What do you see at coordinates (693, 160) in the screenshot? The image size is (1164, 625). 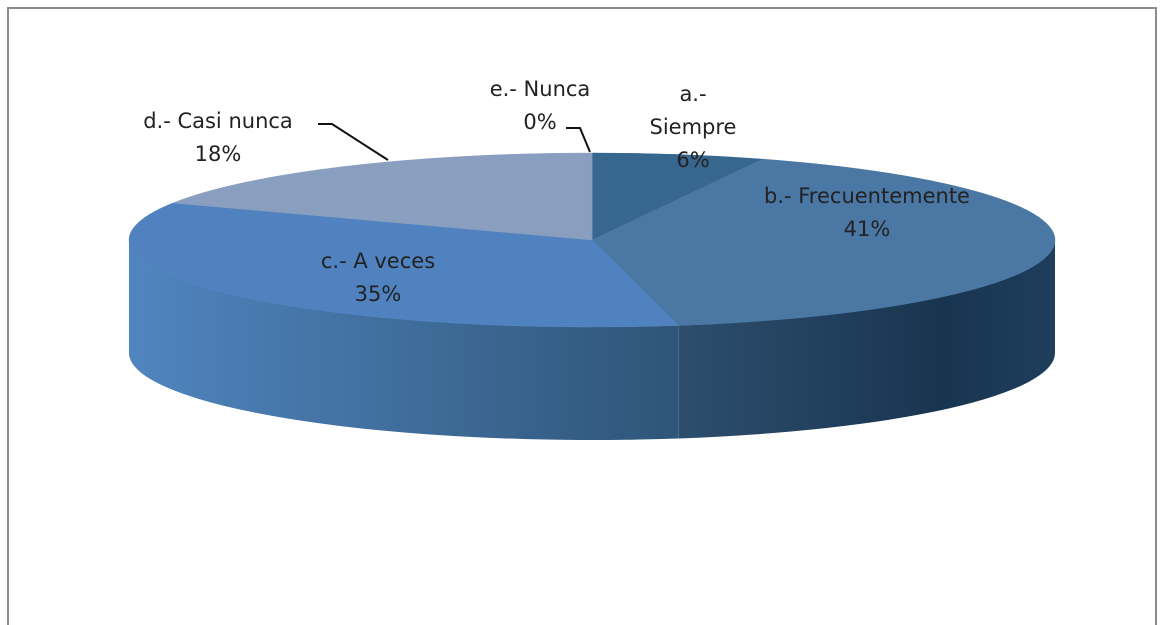 I see `value-label: 6%` at bounding box center [693, 160].